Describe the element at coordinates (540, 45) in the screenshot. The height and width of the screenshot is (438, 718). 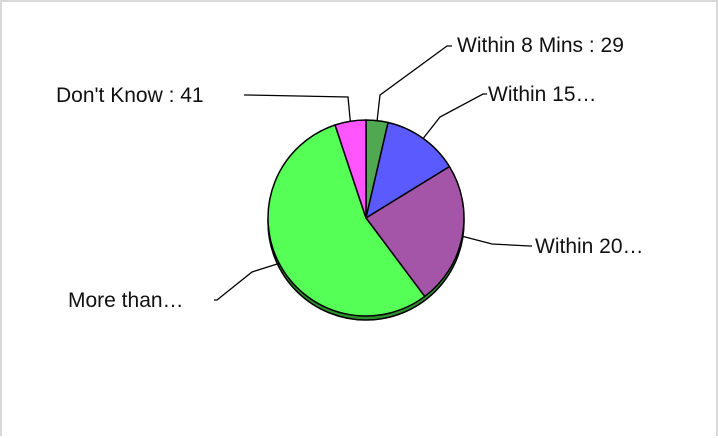
I see `label-within-8-mins: Within 8 Mins : 29` at that location.